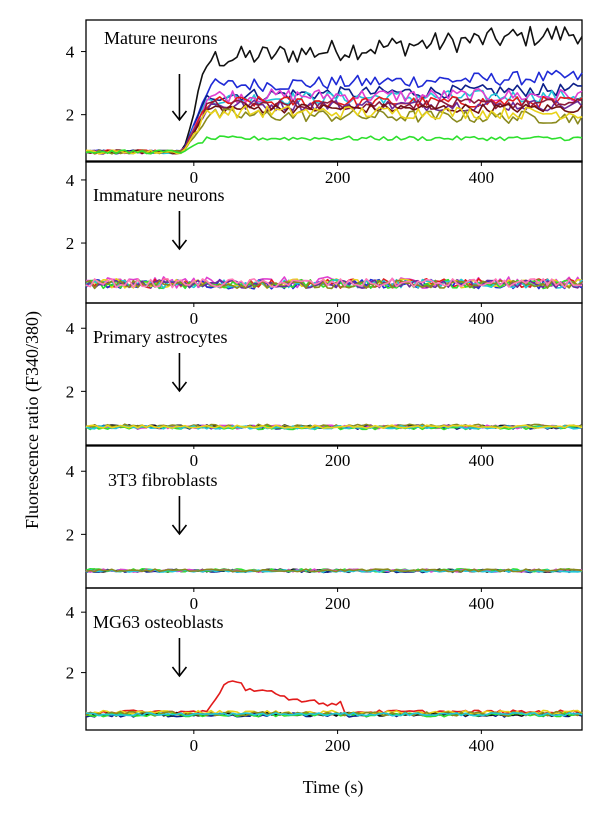 The height and width of the screenshot is (825, 600). I want to click on panel-title: MG63 osteoblasts, so click(158, 622).